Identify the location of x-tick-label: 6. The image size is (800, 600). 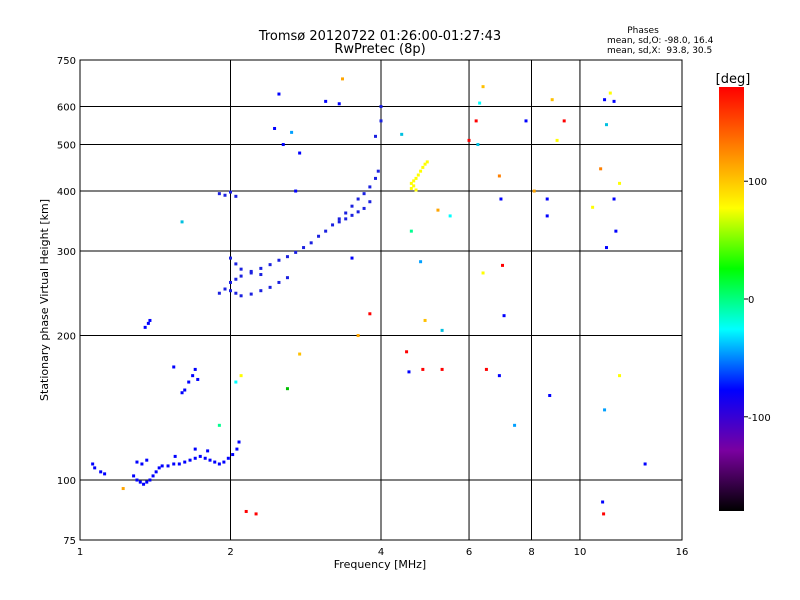
(469, 552).